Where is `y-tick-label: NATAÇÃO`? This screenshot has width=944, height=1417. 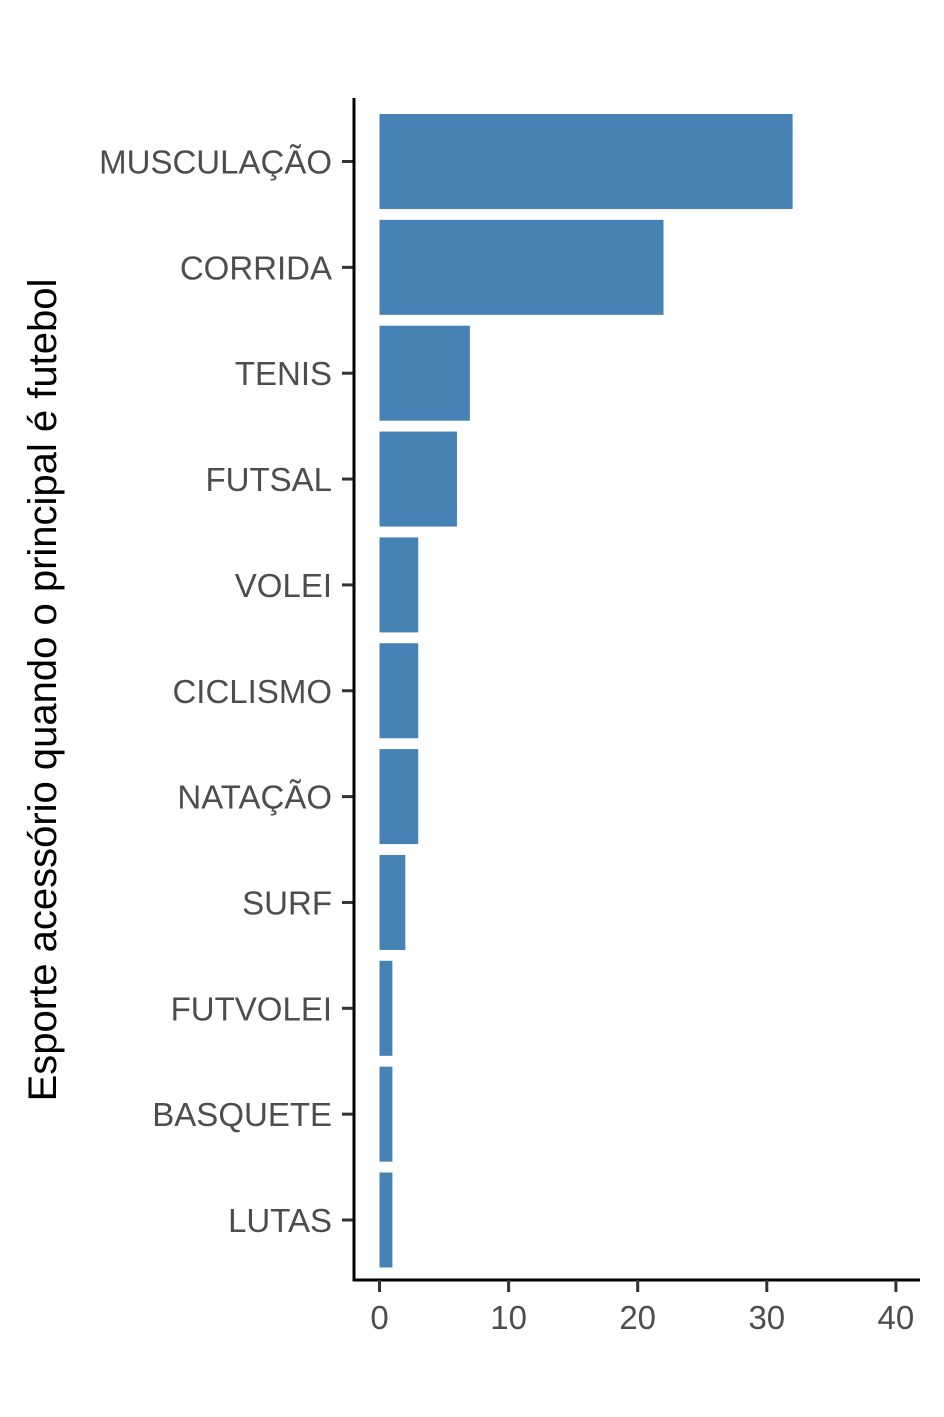 y-tick-label: NATAÇÃO is located at coordinates (254, 797).